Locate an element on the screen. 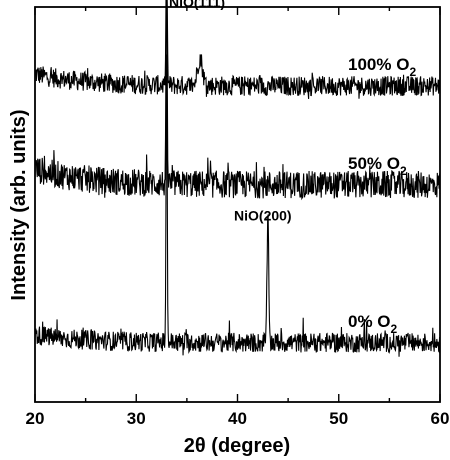 The width and height of the screenshot is (450, 460). peak-annotation: NiO(200) is located at coordinates (263, 215).